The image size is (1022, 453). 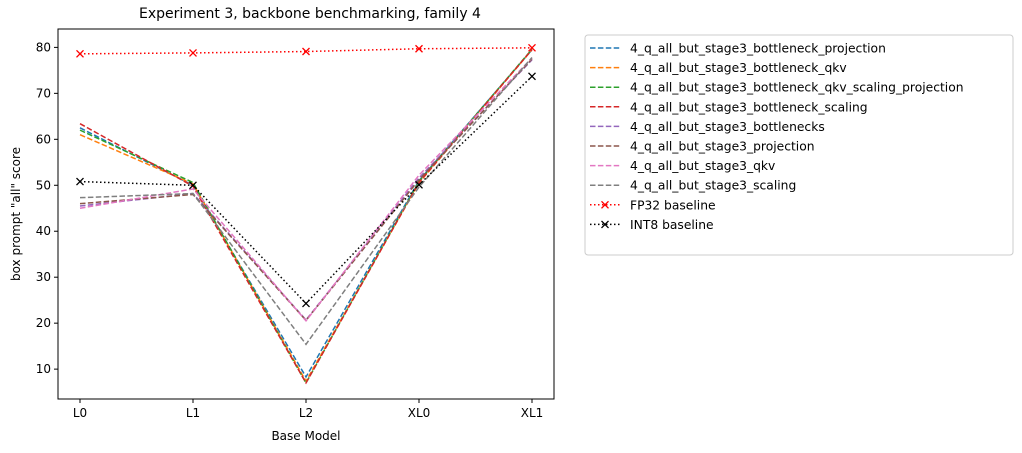 What do you see at coordinates (193, 413) in the screenshot?
I see `x-tick-label: L1` at bounding box center [193, 413].